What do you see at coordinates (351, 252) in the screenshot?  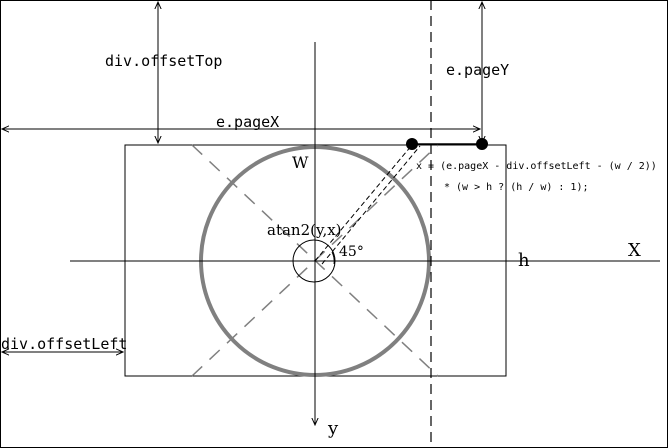 I see `angle-label: 45°` at bounding box center [351, 252].